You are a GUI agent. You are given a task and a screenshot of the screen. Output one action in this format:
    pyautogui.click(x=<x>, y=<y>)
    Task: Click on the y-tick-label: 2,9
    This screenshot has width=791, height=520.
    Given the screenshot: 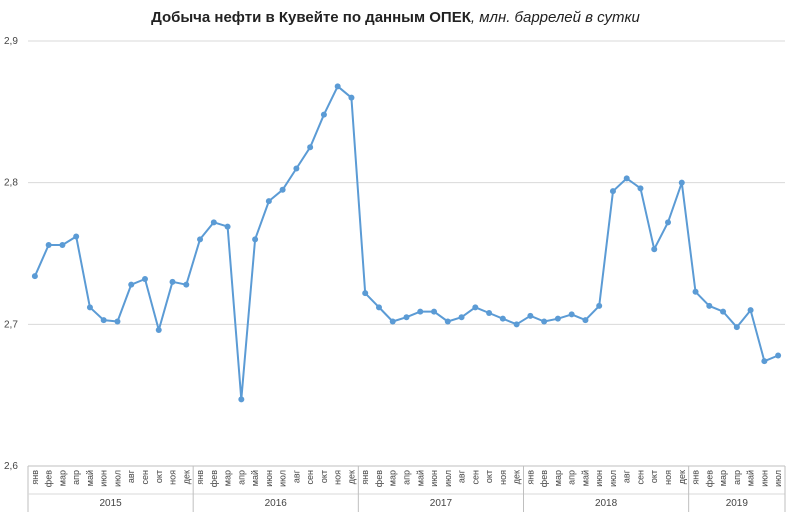 What is the action you would take?
    pyautogui.click(x=11, y=41)
    